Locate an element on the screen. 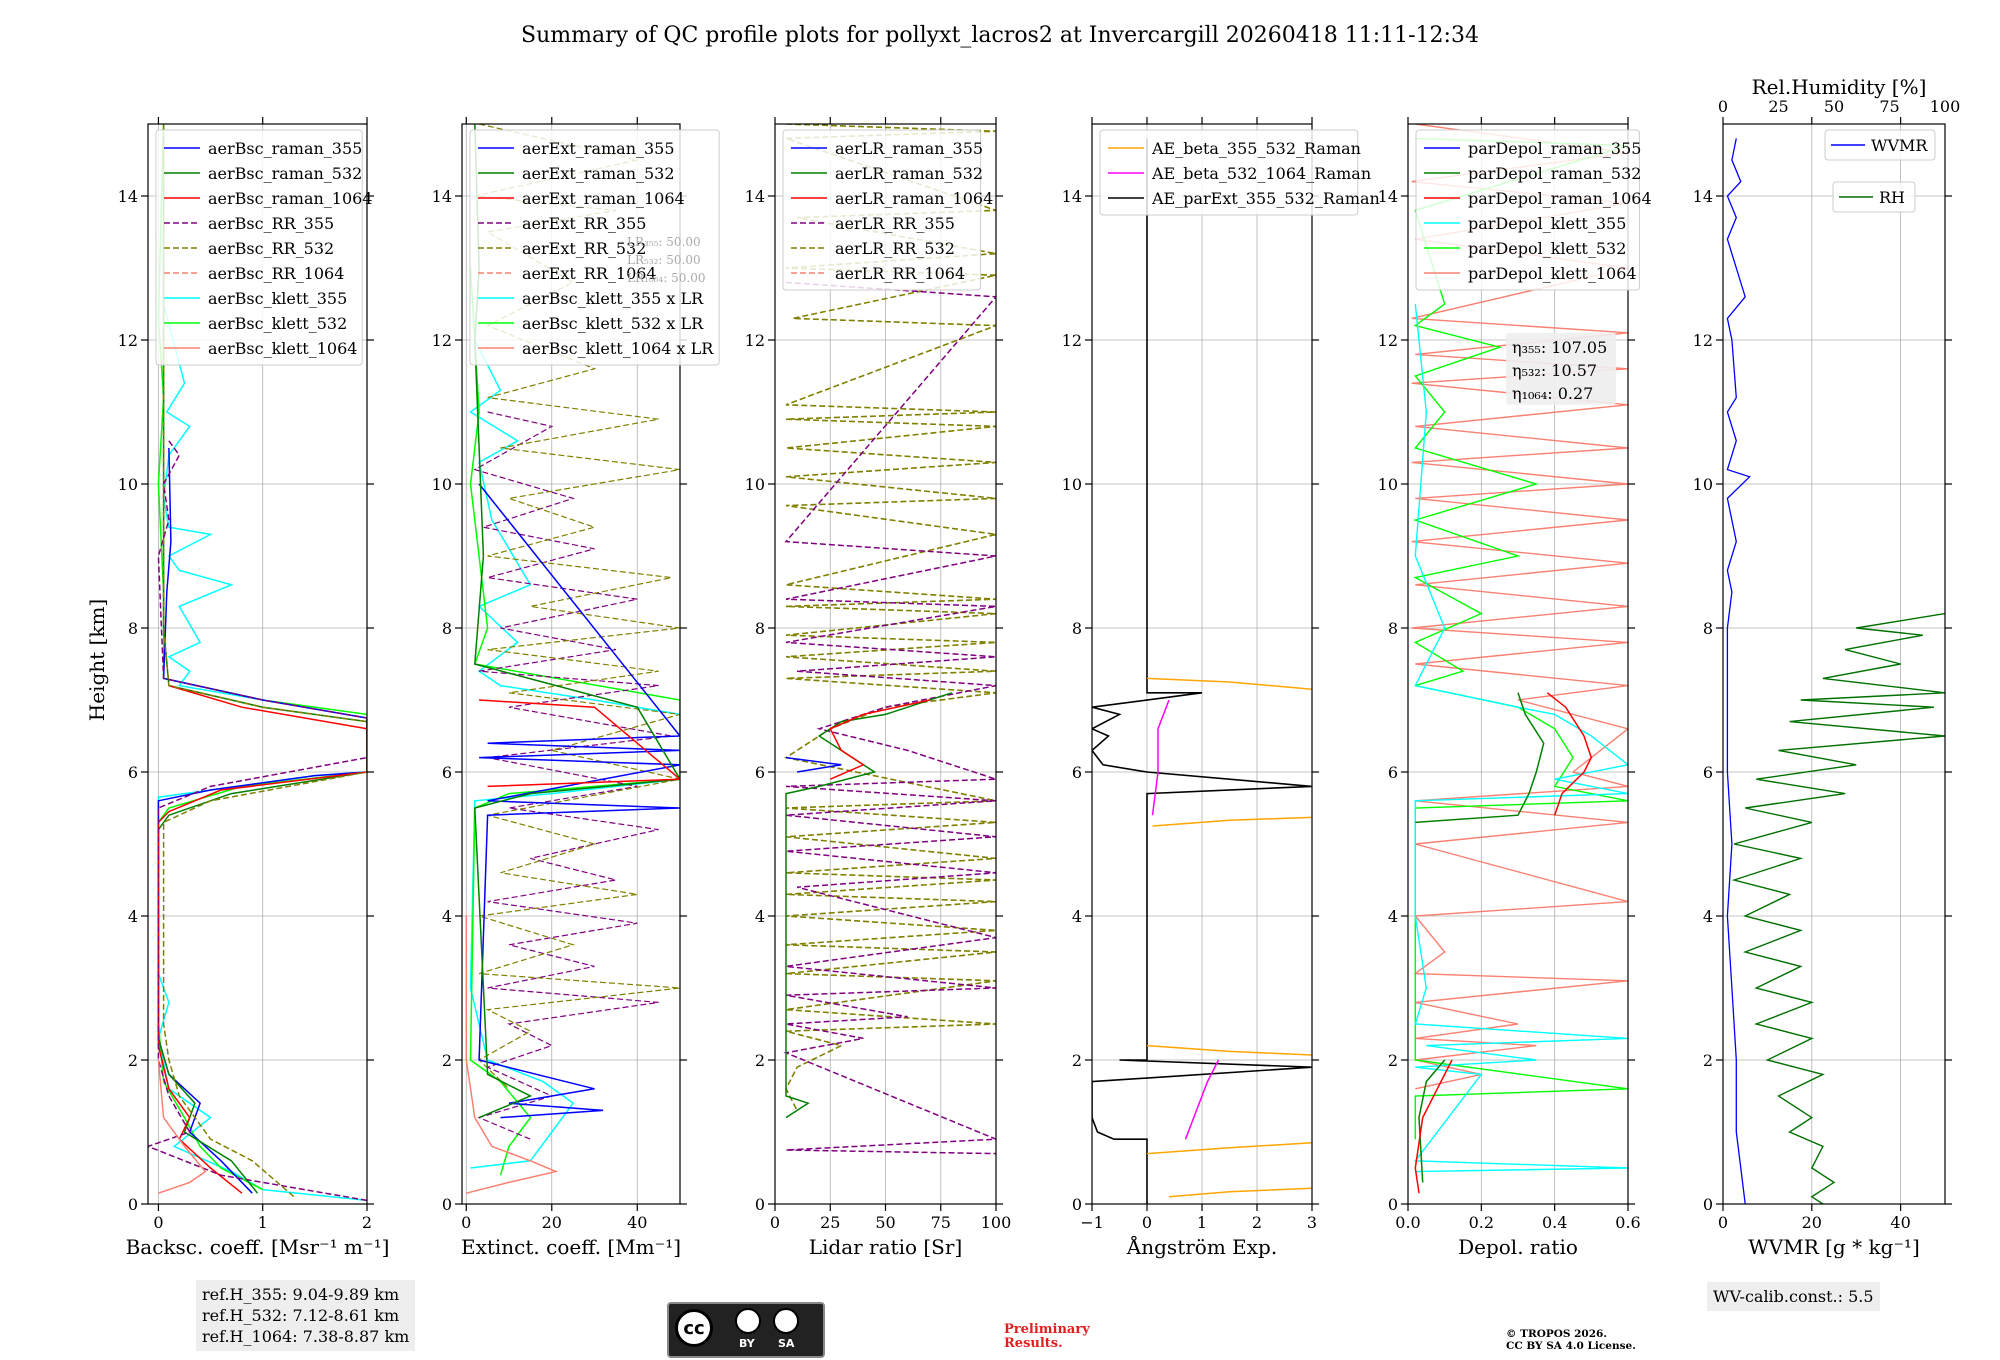 The image size is (2000, 1360). legend-label-9: aerBsc_klett_1064 is located at coordinates (282, 348).